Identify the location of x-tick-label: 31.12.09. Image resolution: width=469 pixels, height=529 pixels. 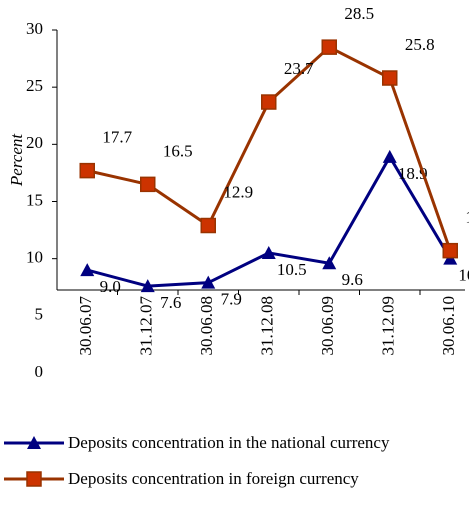
(388, 326).